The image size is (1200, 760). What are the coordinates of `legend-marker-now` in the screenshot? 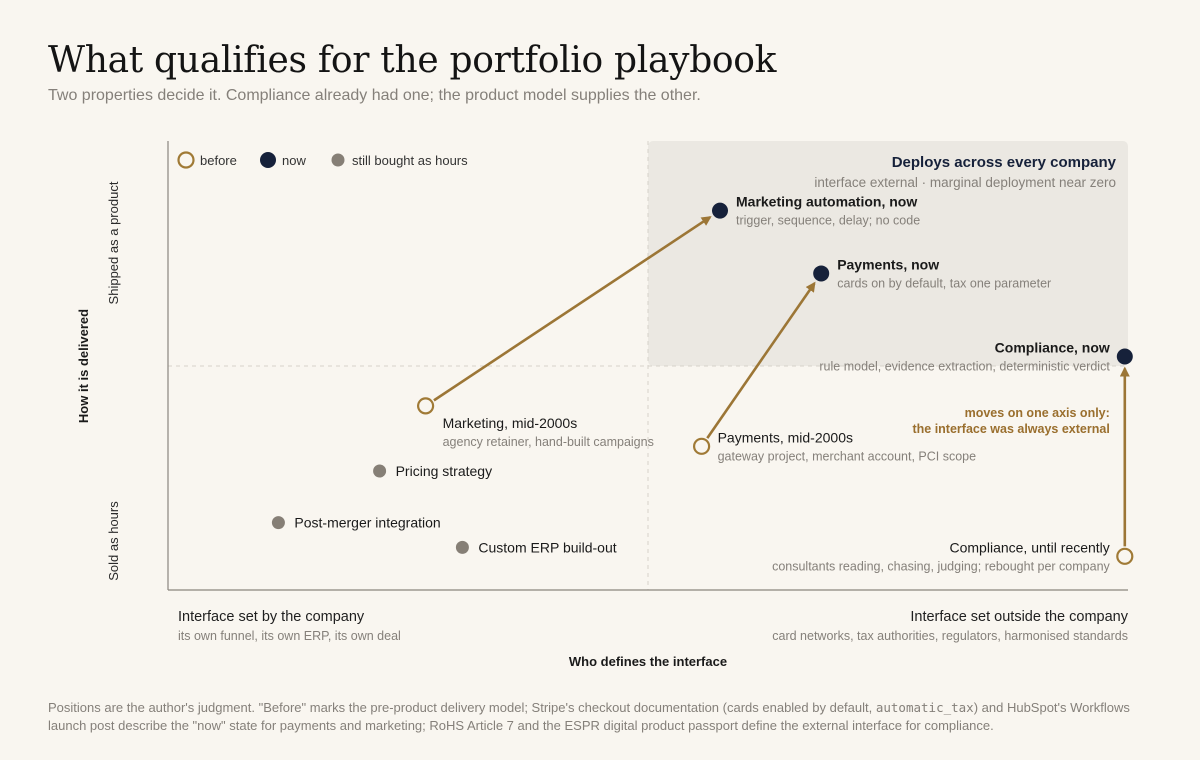 It's located at (268, 160).